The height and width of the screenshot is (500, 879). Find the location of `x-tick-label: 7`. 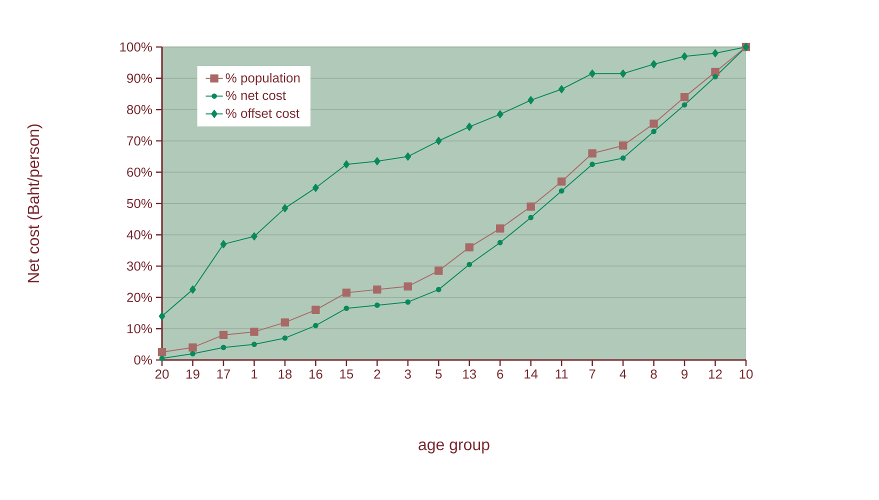

x-tick-label: 7 is located at coordinates (592, 374).